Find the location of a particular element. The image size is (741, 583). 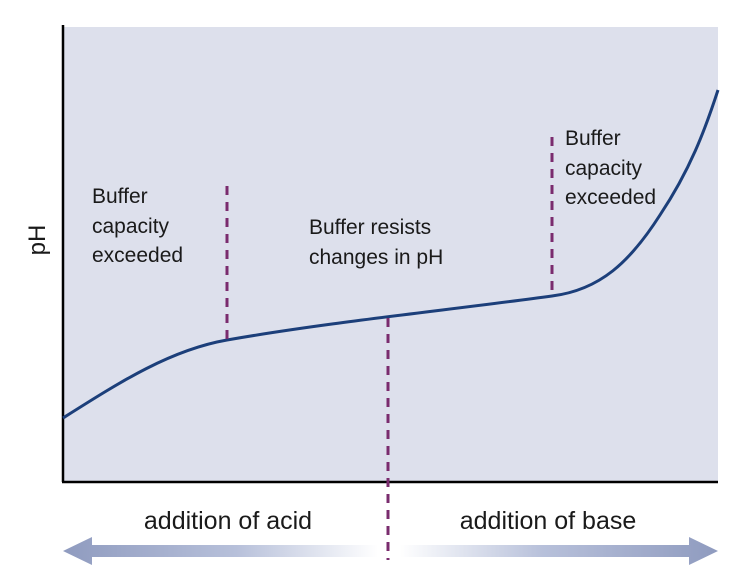

left-annotation: Buffer capacity exceeded is located at coordinates (137, 226).